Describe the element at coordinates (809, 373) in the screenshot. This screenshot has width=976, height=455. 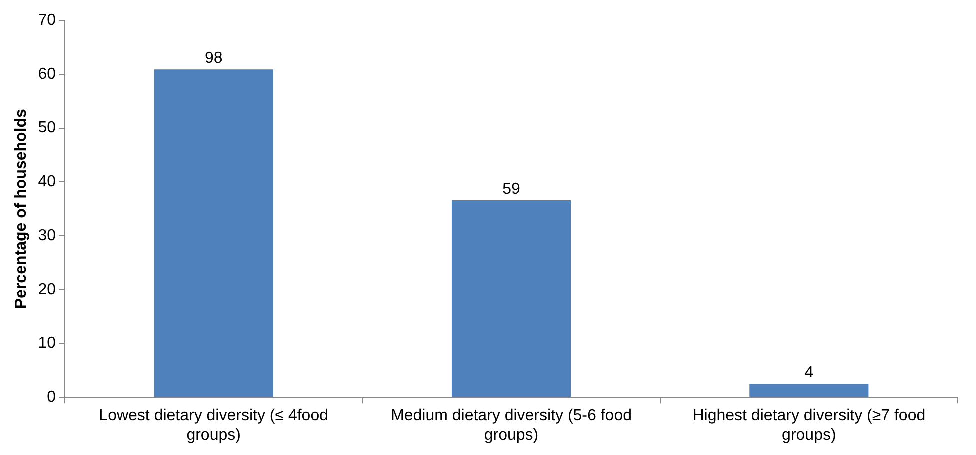
I see `annotation: 4` at that location.